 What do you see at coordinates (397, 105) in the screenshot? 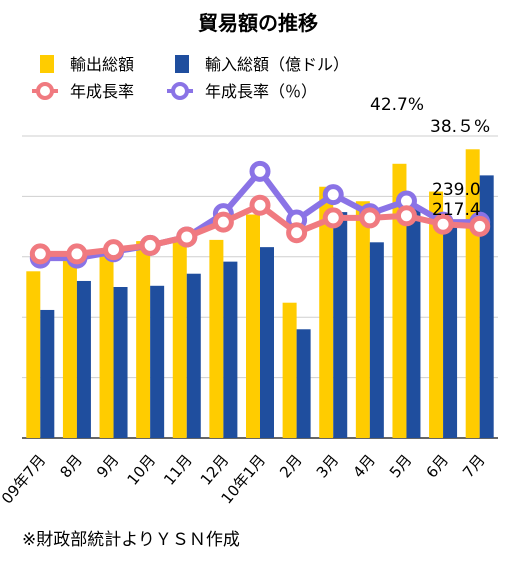
I see `annotation-imports-rate-last: 42.7%` at bounding box center [397, 105].